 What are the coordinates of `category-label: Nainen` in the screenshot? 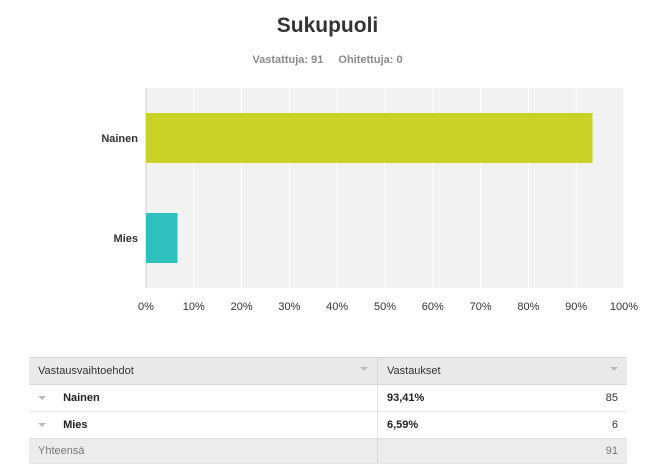 It's located at (119, 139).